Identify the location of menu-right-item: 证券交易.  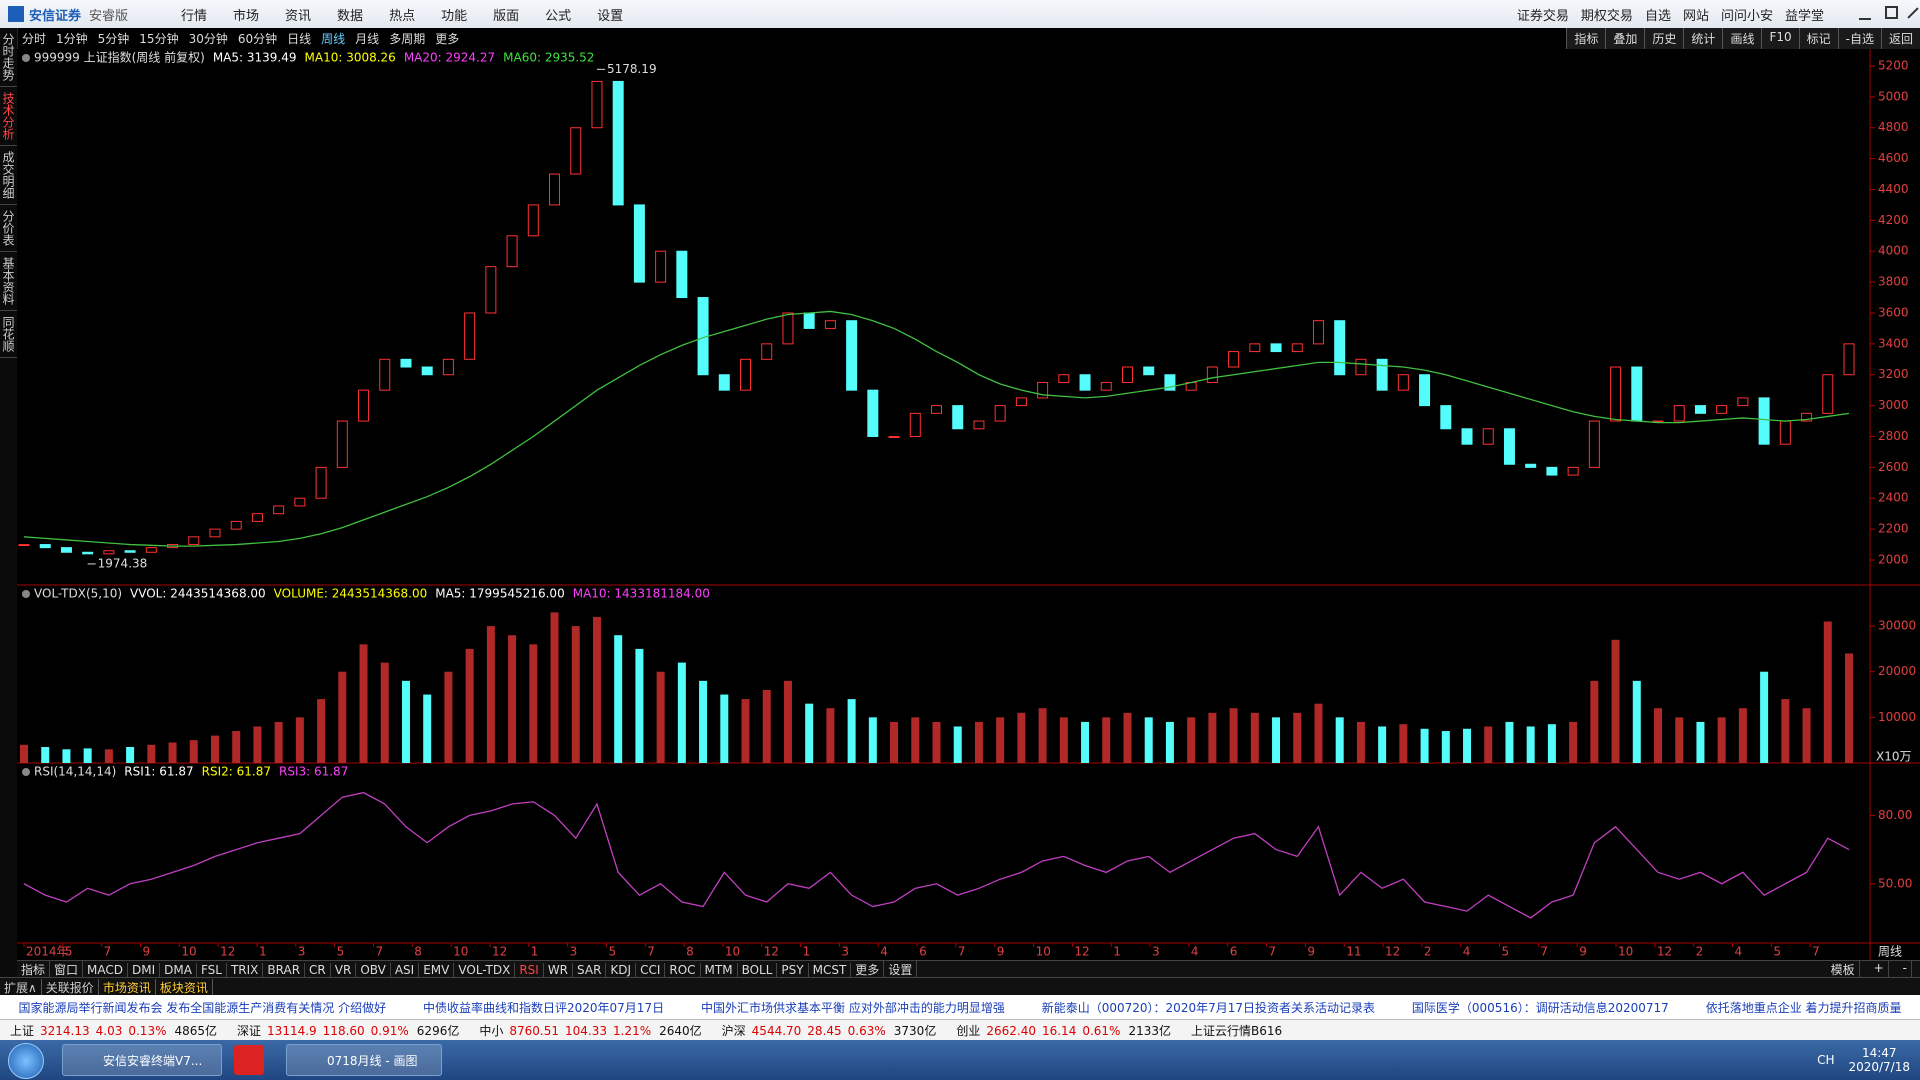
(1542, 16).